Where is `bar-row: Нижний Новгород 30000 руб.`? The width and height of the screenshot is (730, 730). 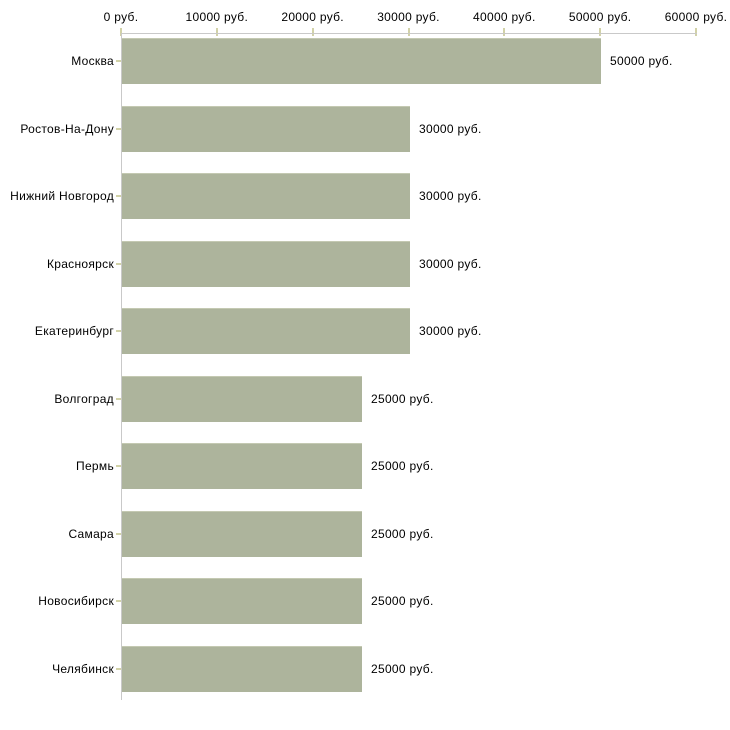
bar-row: Нижний Новгород 30000 руб. is located at coordinates (365, 196).